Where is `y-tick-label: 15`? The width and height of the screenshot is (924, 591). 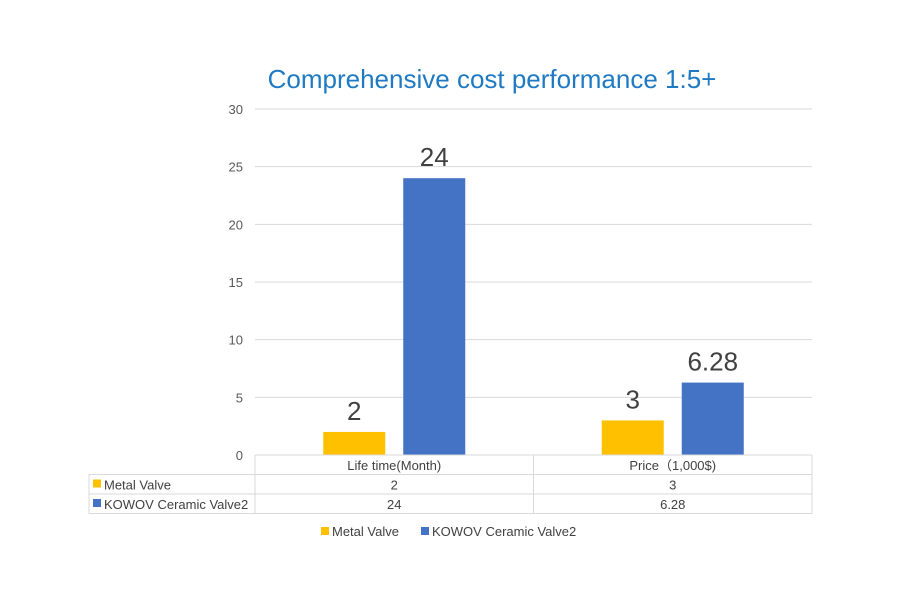 y-tick-label: 15 is located at coordinates (236, 282).